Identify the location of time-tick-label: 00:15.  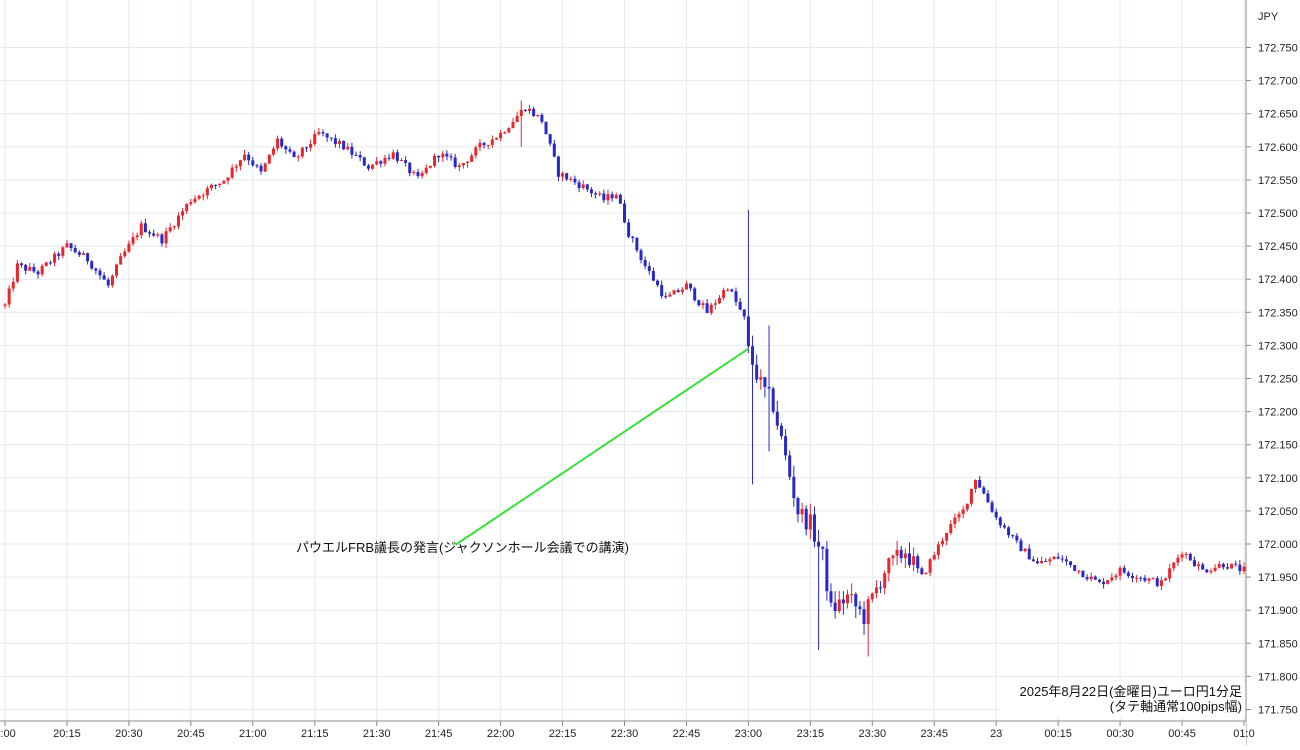
(1058, 734).